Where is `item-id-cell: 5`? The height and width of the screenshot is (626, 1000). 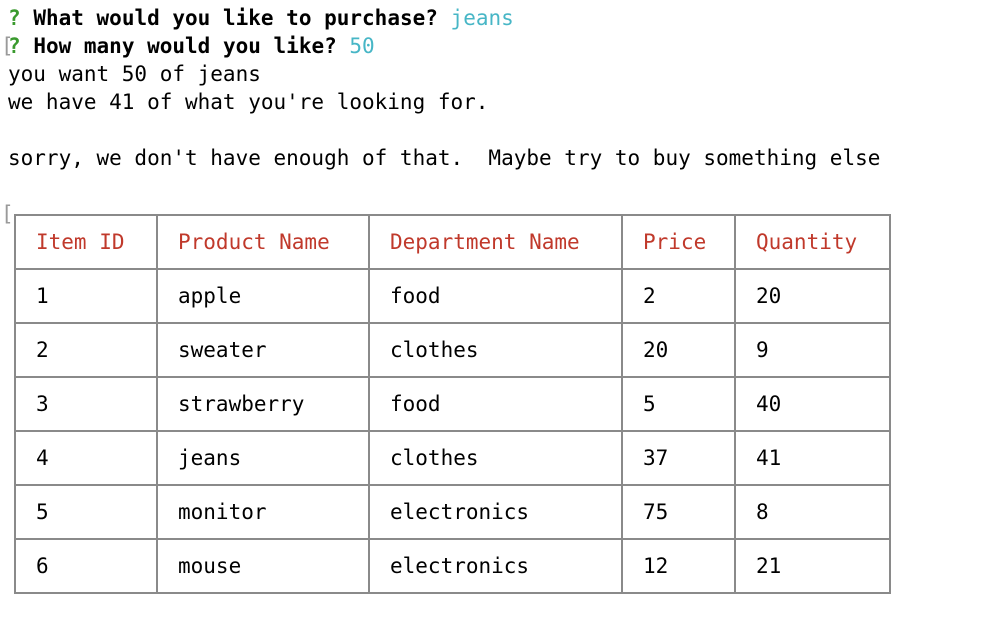
item-id-cell: 5 is located at coordinates (86, 512).